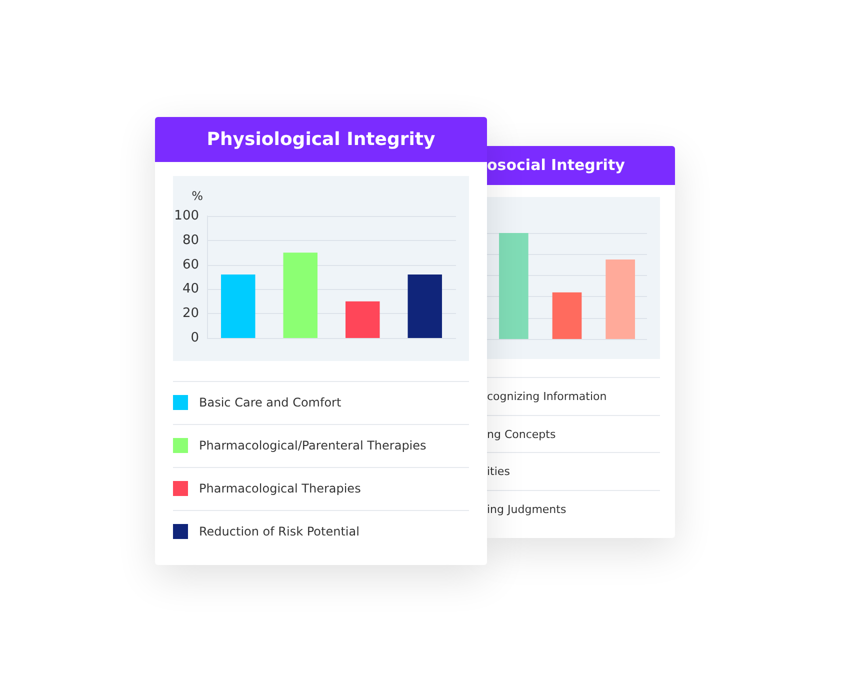 Image resolution: width=845 pixels, height=684 pixels. What do you see at coordinates (197, 196) in the screenshot?
I see `y-axis-title: %` at bounding box center [197, 196].